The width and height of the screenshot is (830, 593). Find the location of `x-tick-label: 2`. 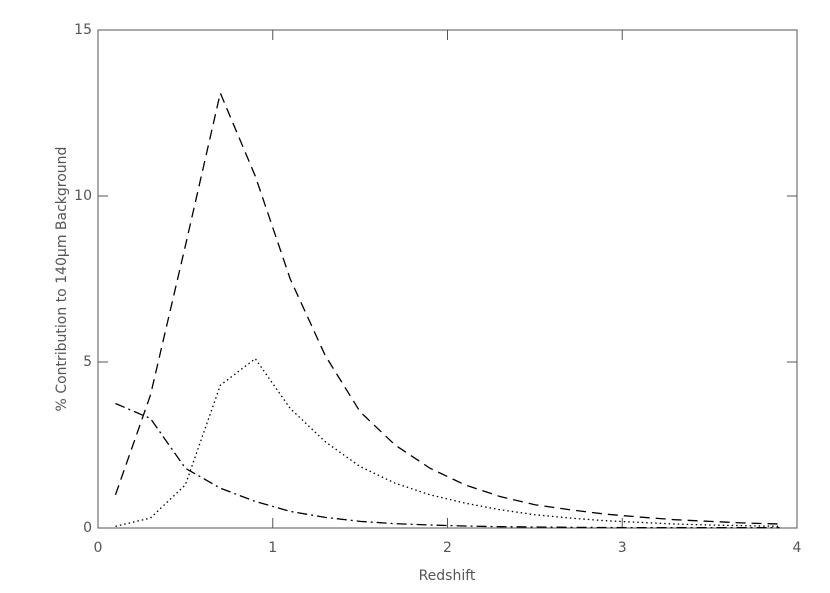

x-tick-label: 2 is located at coordinates (447, 548).